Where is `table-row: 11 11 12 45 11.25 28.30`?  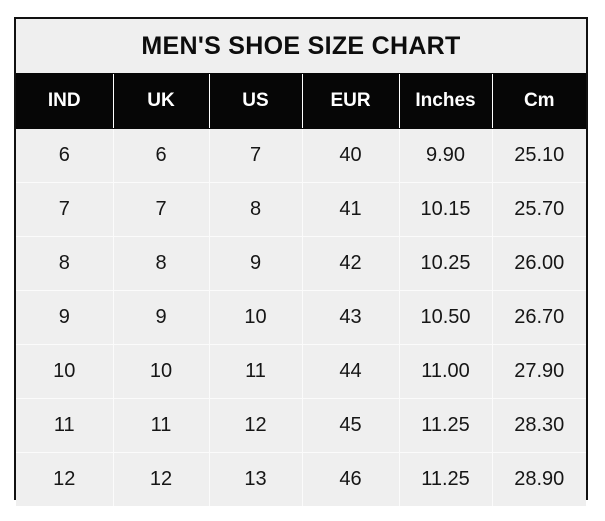
table-row: 11 11 12 45 11.25 28.30 is located at coordinates (301, 425).